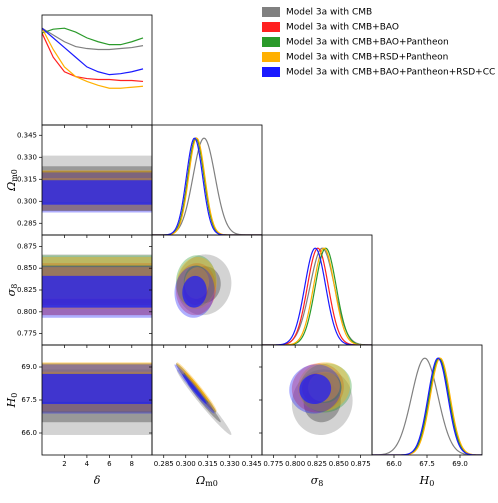 The image size is (498, 503). Describe the element at coordinates (27, 334) in the screenshot. I see `y-tick-label: 0.775` at that location.